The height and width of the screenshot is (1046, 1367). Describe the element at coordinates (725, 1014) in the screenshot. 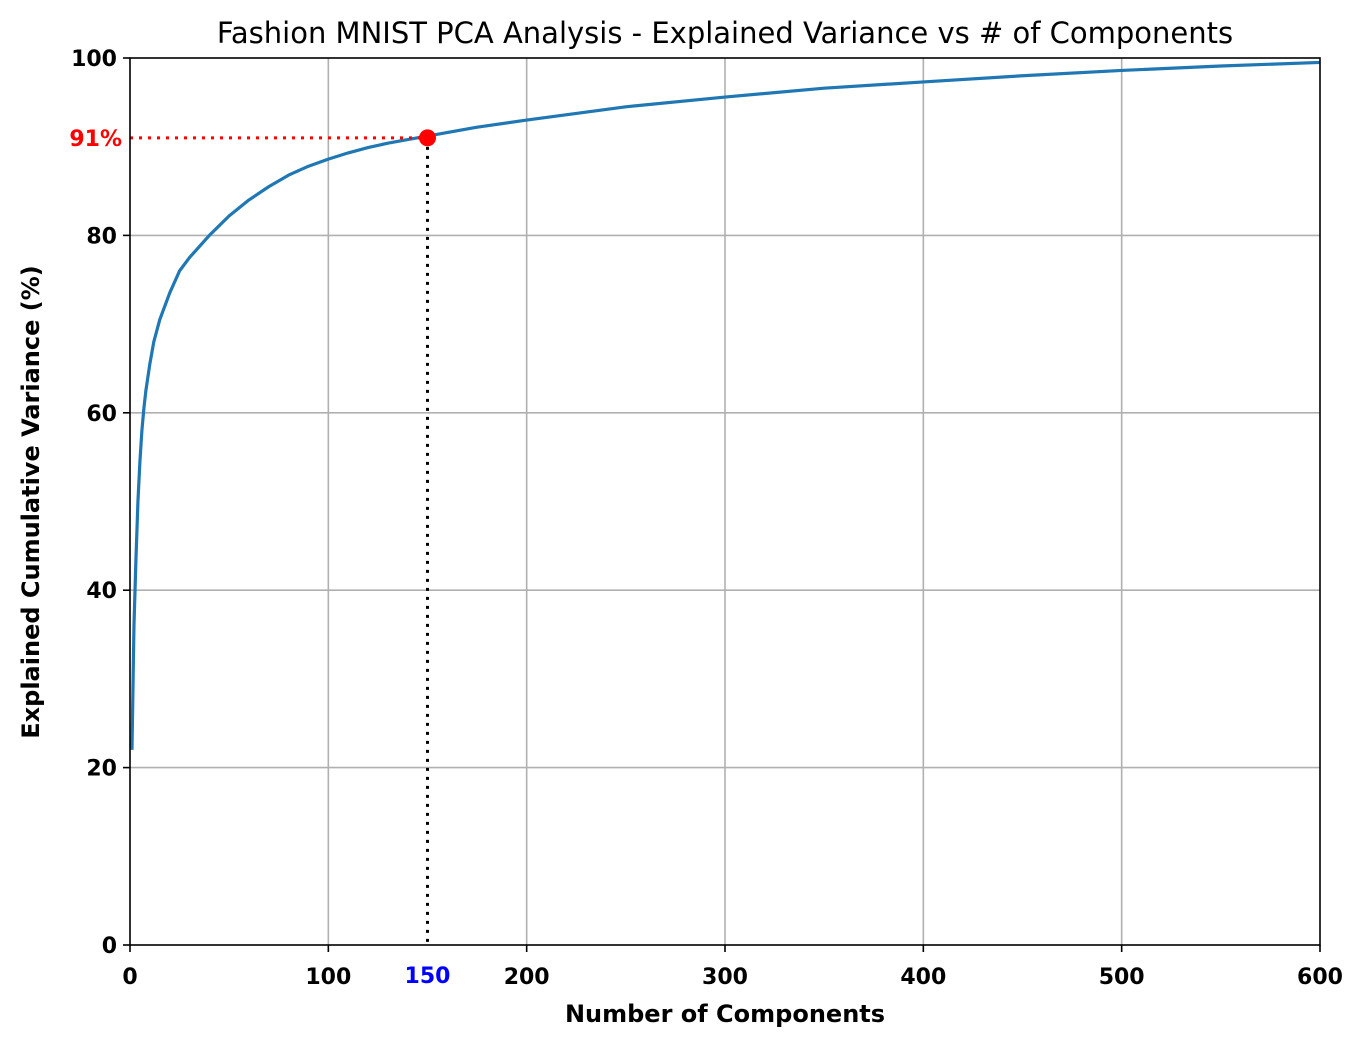

I see `x-axis-label: Number of Components` at that location.